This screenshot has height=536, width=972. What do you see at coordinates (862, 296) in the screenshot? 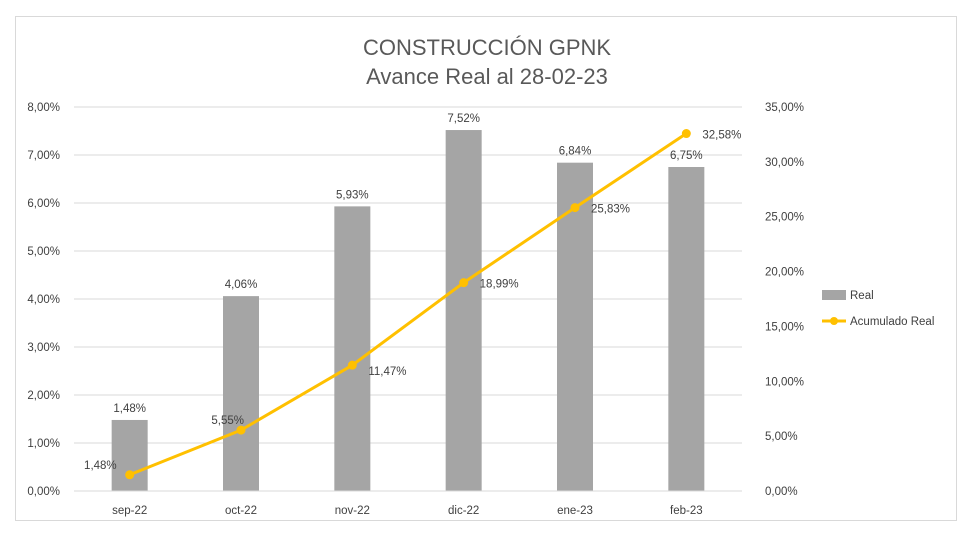
I see `legend-label-real: Real` at bounding box center [862, 296].